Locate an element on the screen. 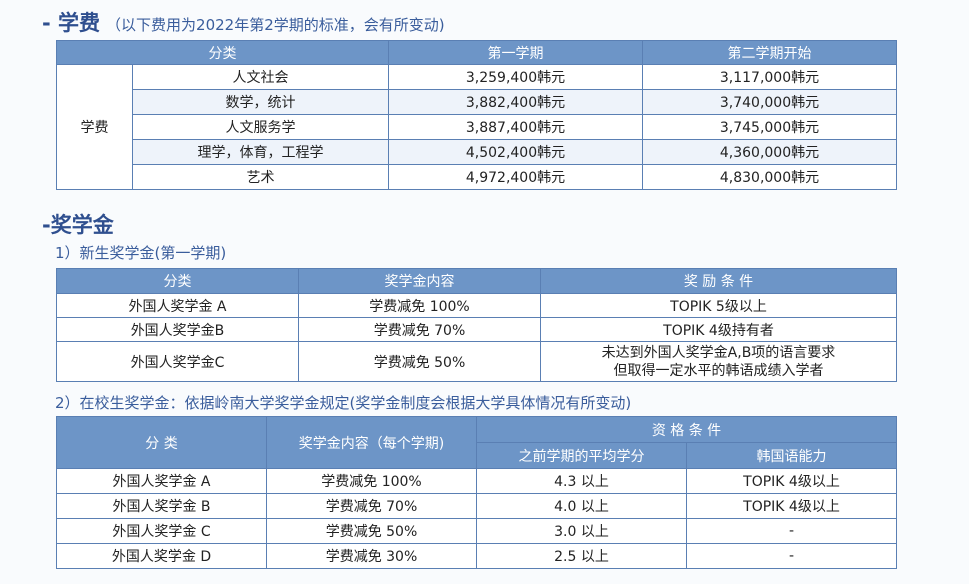 The width and height of the screenshot is (969, 584). tuition-group-label: 学费 is located at coordinates (94, 127).